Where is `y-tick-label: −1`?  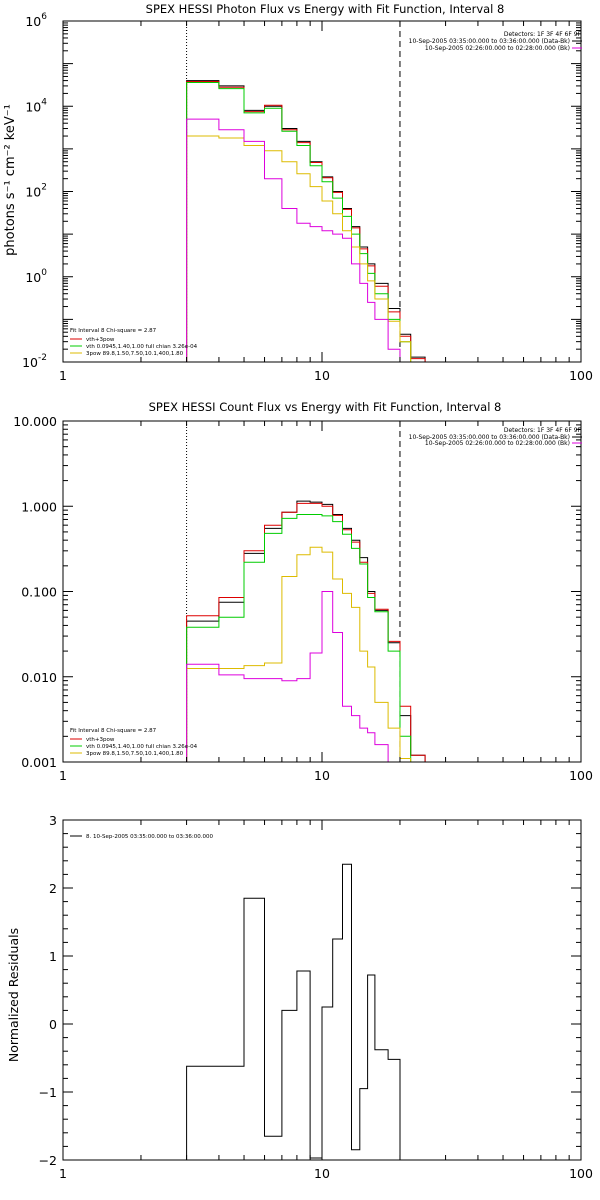 y-tick-label: −1 is located at coordinates (48, 1092).